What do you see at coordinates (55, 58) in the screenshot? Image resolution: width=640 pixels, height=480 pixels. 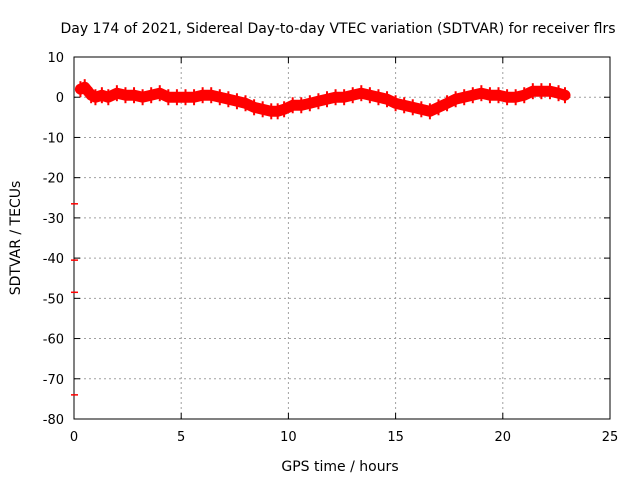 I see `y-tick-label: 10` at bounding box center [55, 58].